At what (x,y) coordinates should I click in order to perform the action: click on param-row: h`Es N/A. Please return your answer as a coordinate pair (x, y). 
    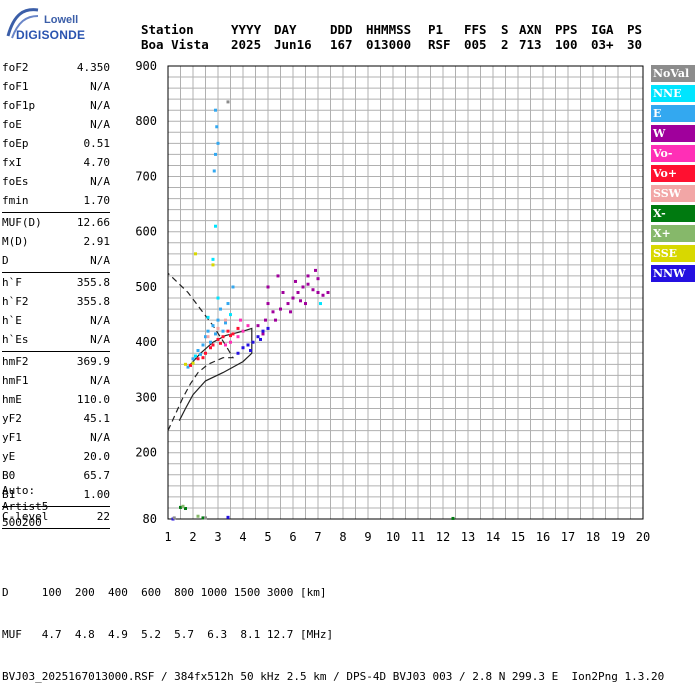
    Looking at the image, I should click on (56, 339).